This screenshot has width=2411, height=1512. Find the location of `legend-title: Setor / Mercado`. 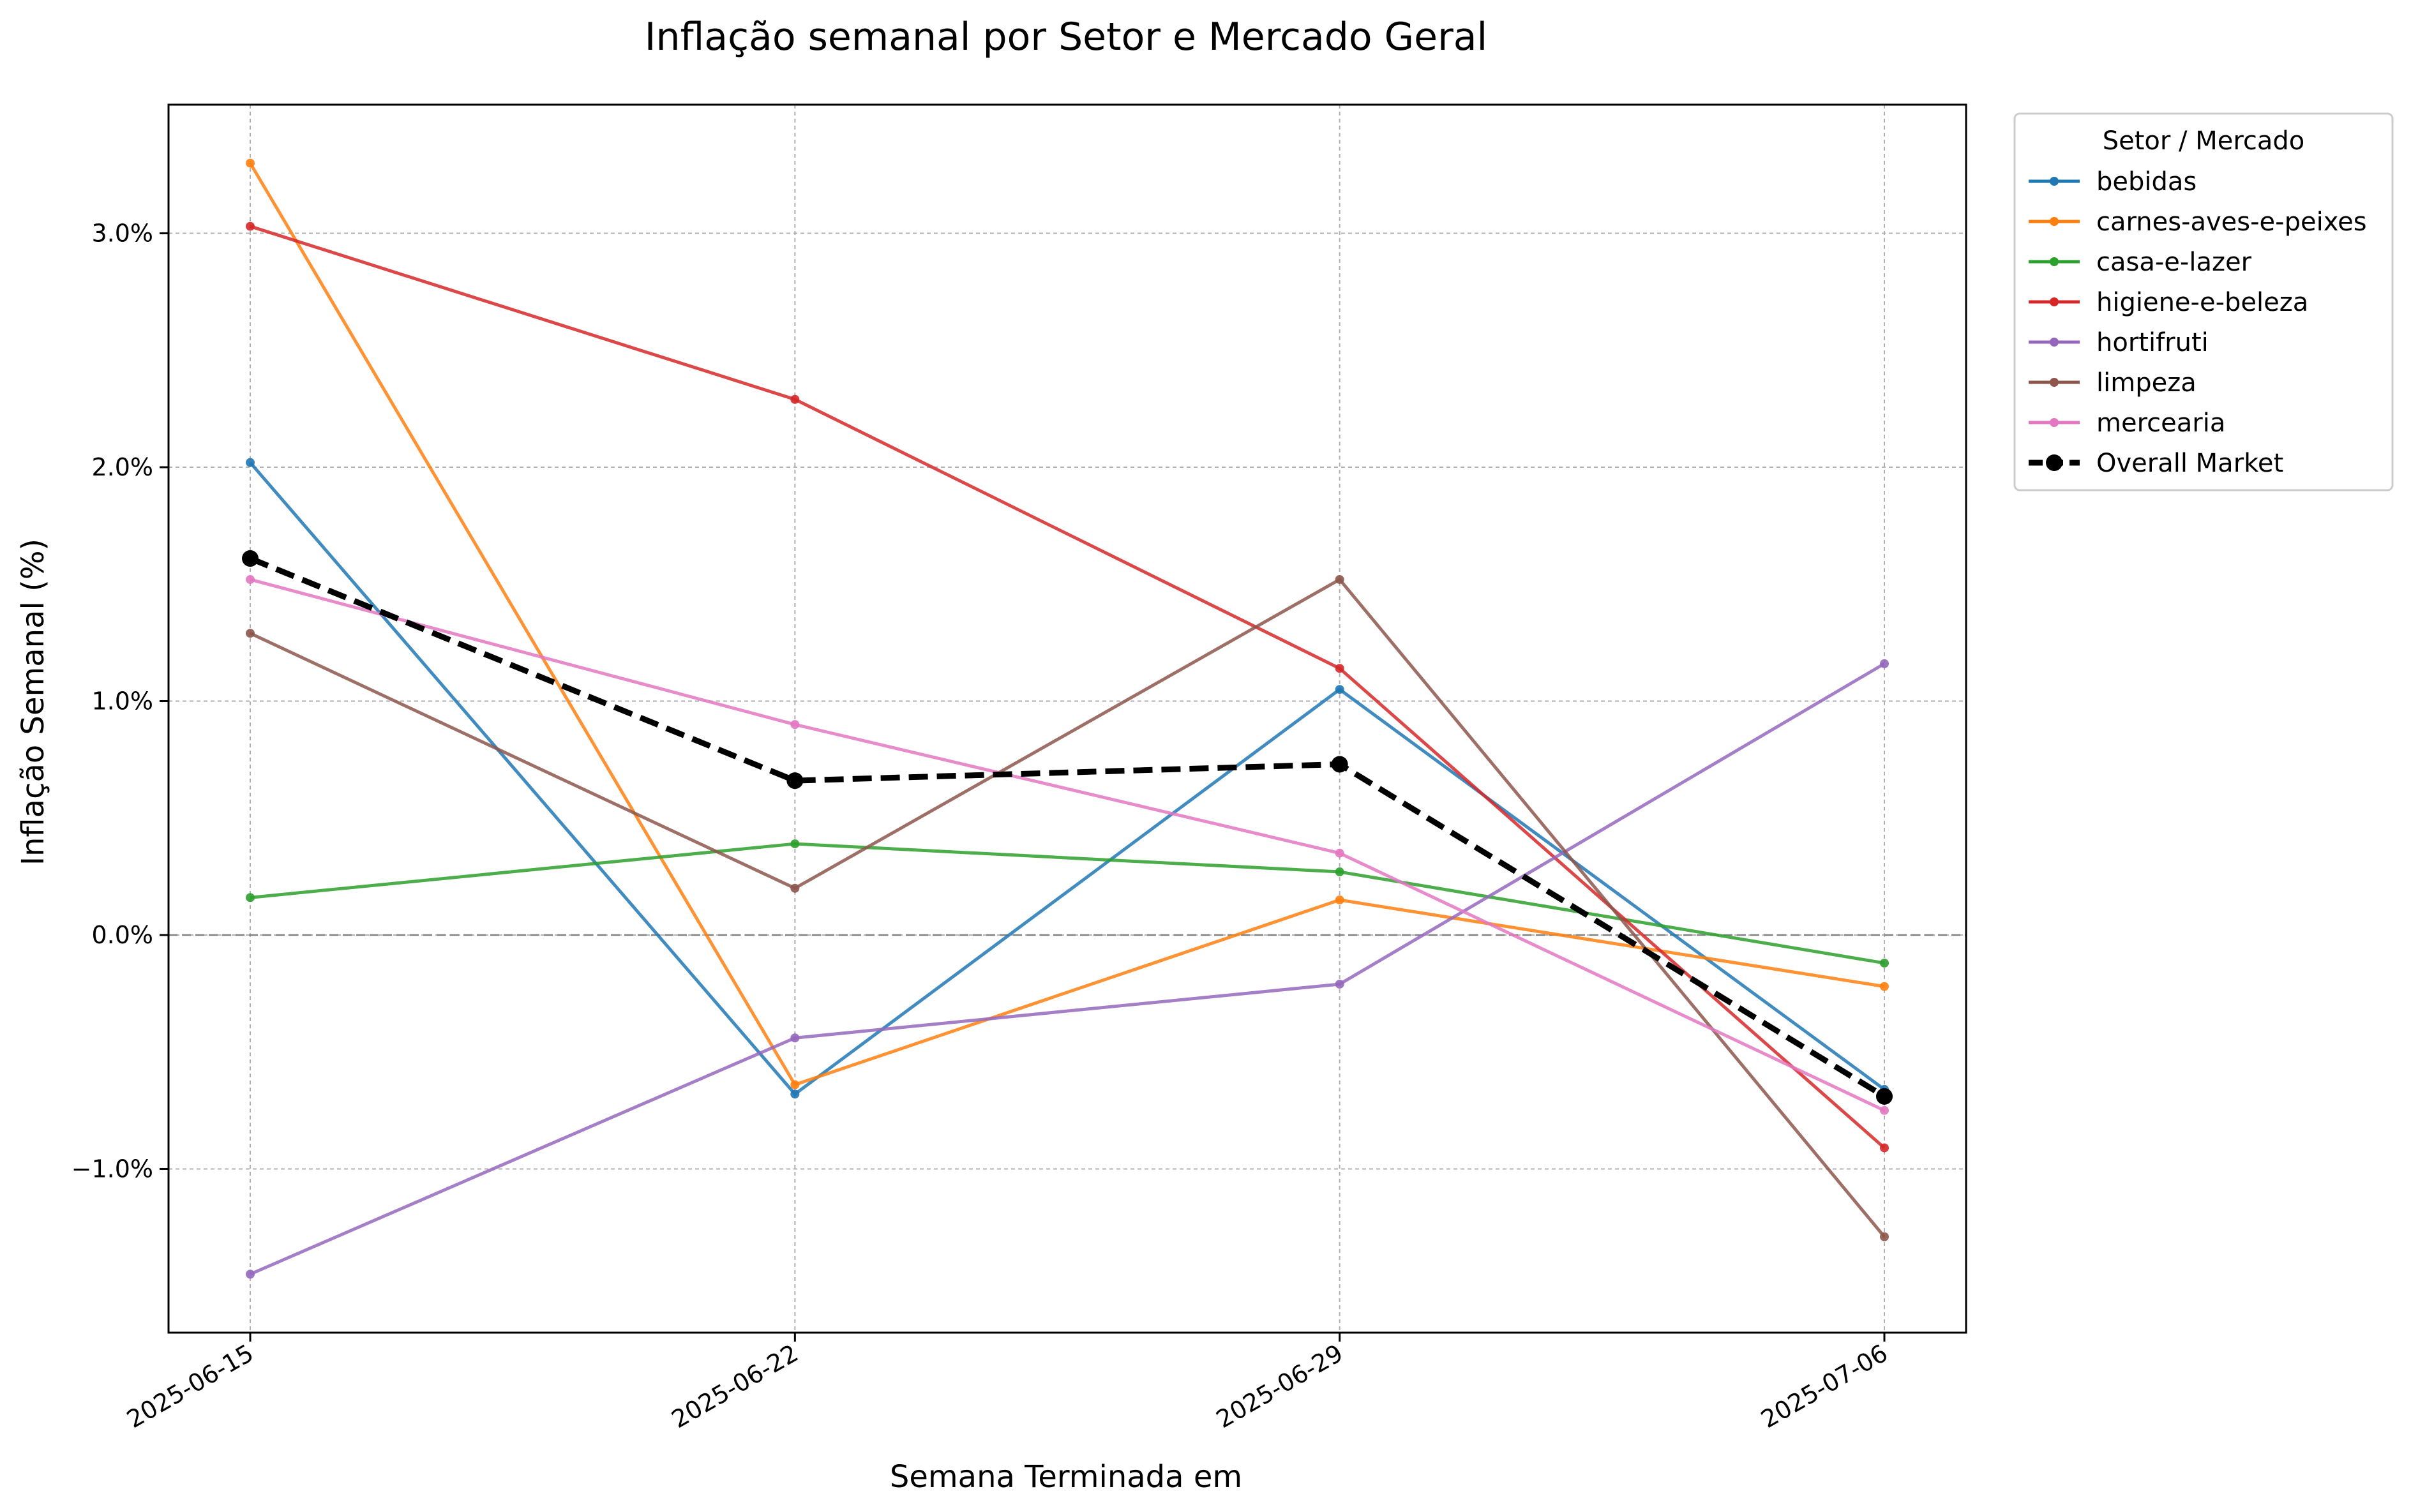

legend-title: Setor / Mercado is located at coordinates (2204, 141).